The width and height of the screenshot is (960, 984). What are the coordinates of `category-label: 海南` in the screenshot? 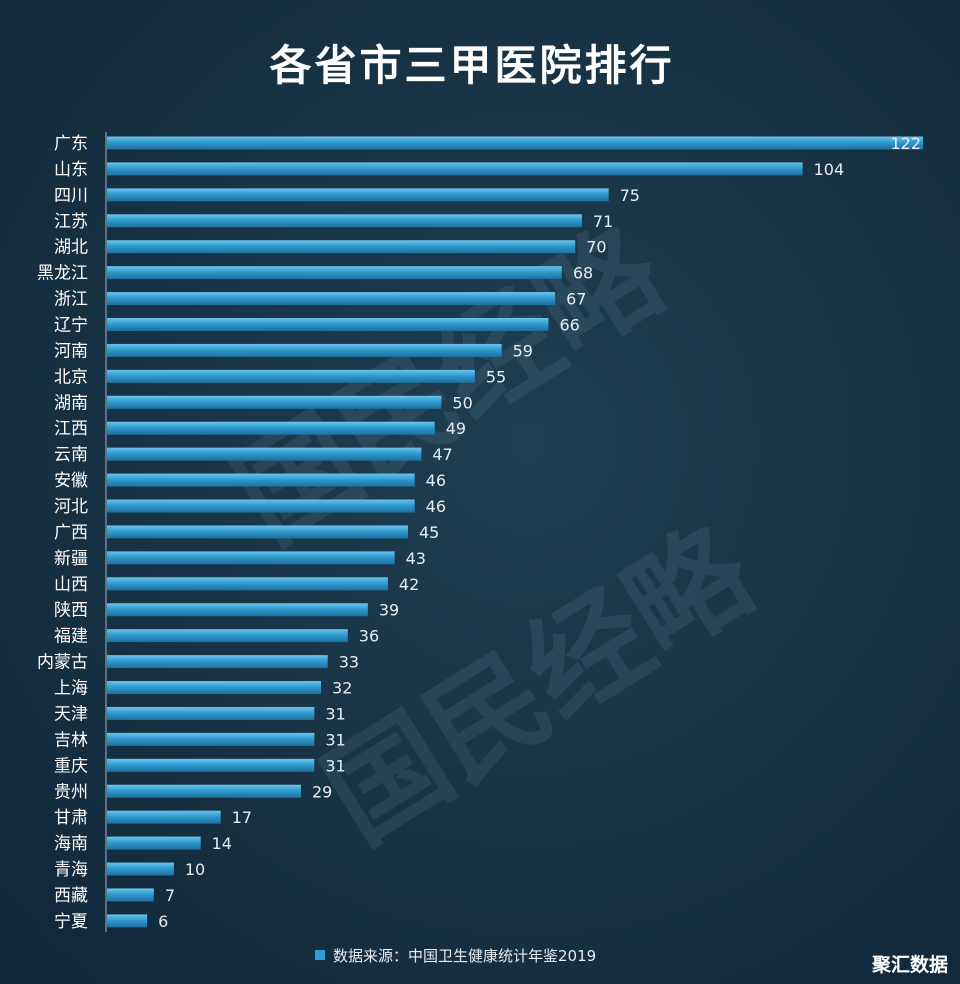 It's located at (71, 844).